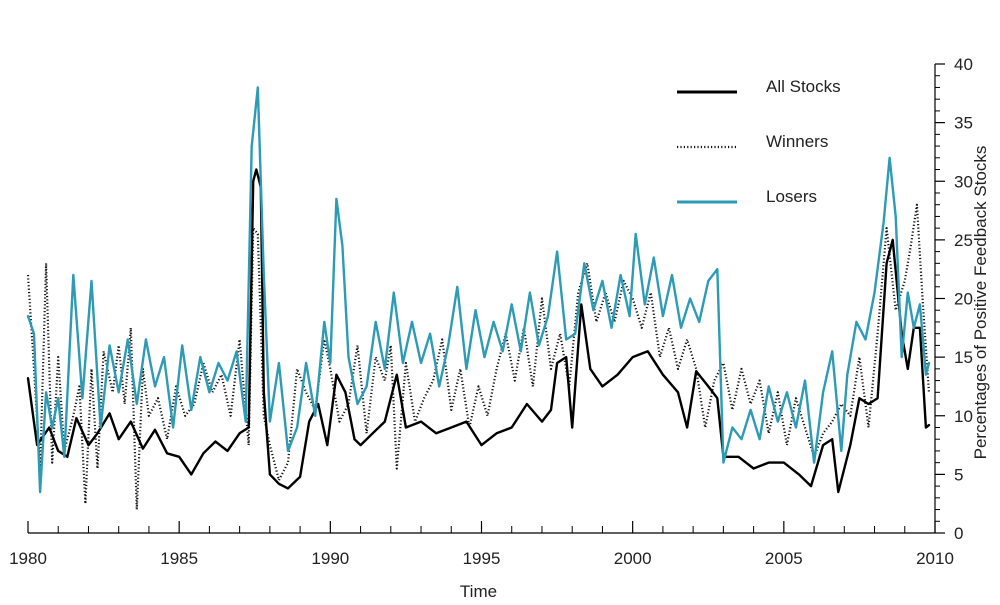 The height and width of the screenshot is (605, 1000). Describe the element at coordinates (791, 196) in the screenshot. I see `legend-label-losers: Losers` at that location.